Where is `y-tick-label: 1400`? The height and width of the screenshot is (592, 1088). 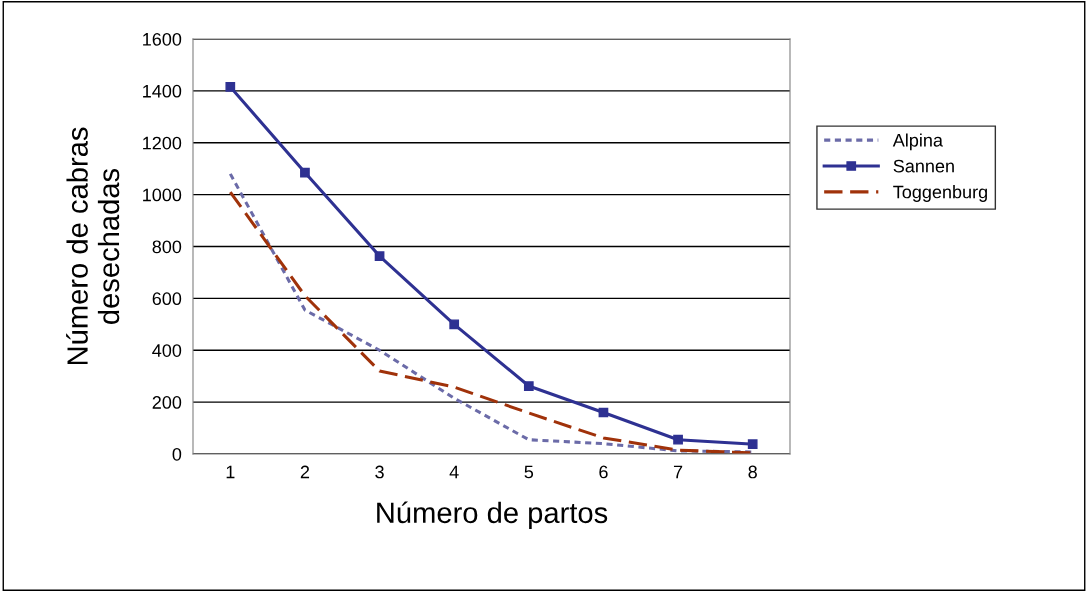
y-tick-label: 1400 is located at coordinates (162, 91).